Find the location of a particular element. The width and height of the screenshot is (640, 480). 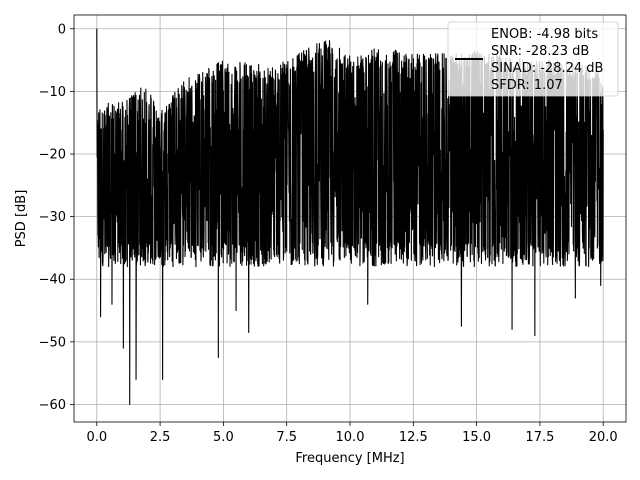

y-tick-label: −40 is located at coordinates (52, 280).